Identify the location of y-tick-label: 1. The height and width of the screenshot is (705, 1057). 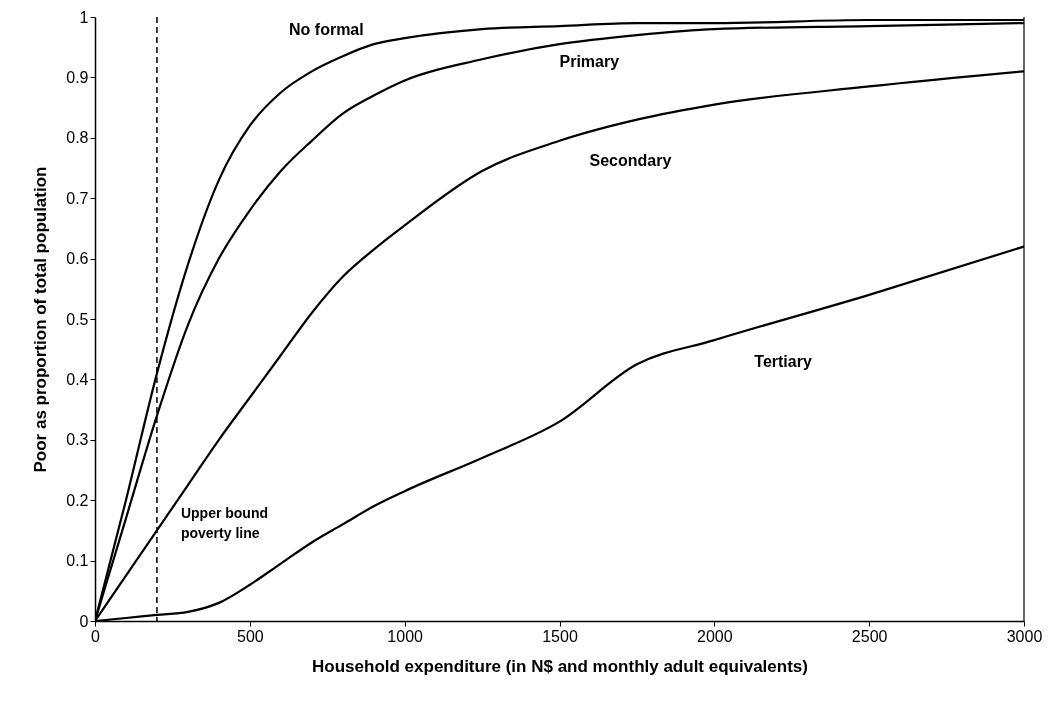
(84, 17).